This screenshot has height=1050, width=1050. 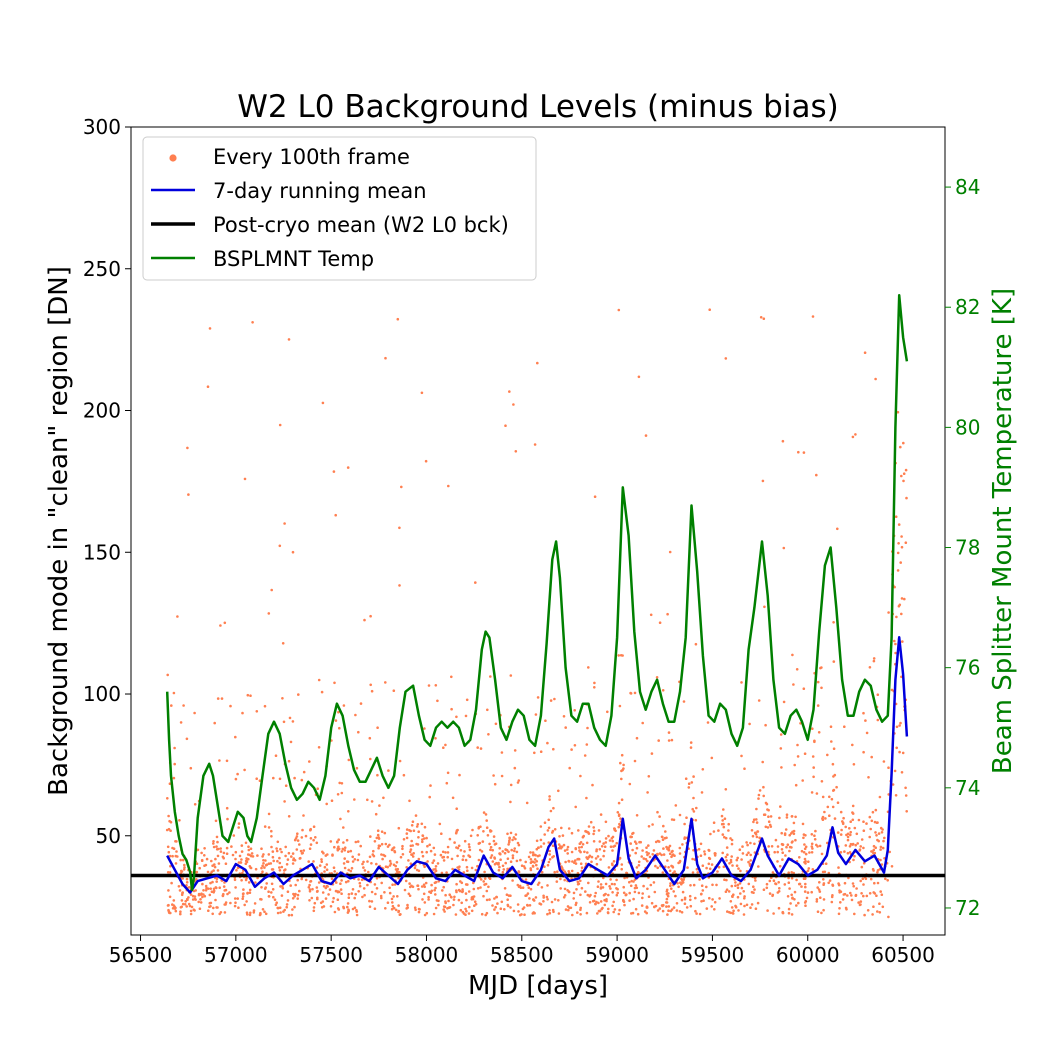 I want to click on x-tick-label: 58000, so click(x=427, y=955).